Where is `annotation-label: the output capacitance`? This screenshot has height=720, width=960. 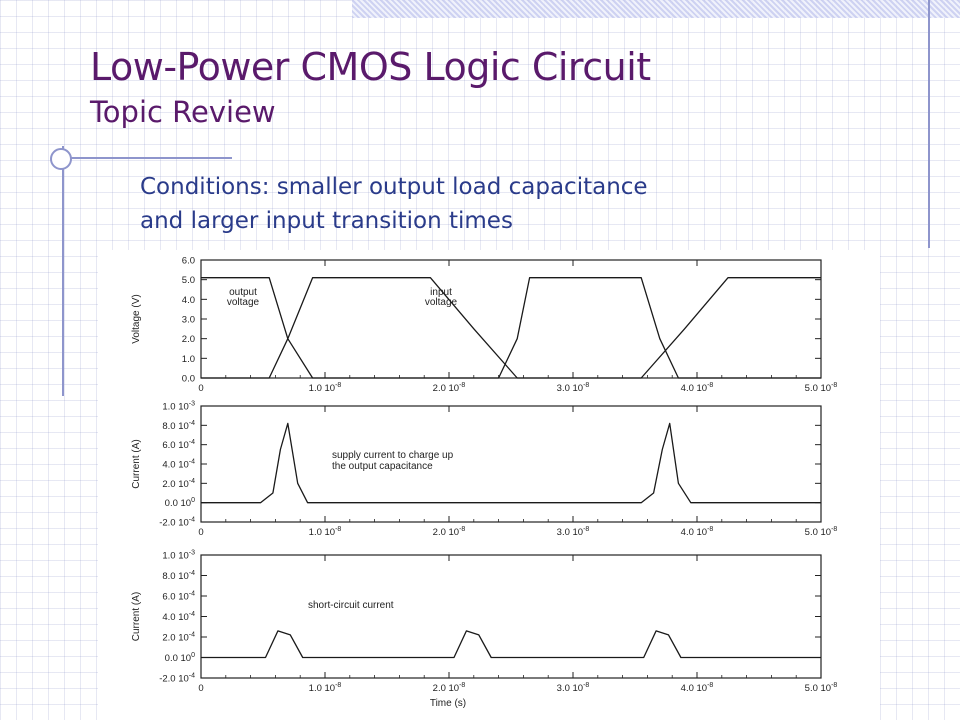 annotation-label: the output capacitance is located at coordinates (382, 466).